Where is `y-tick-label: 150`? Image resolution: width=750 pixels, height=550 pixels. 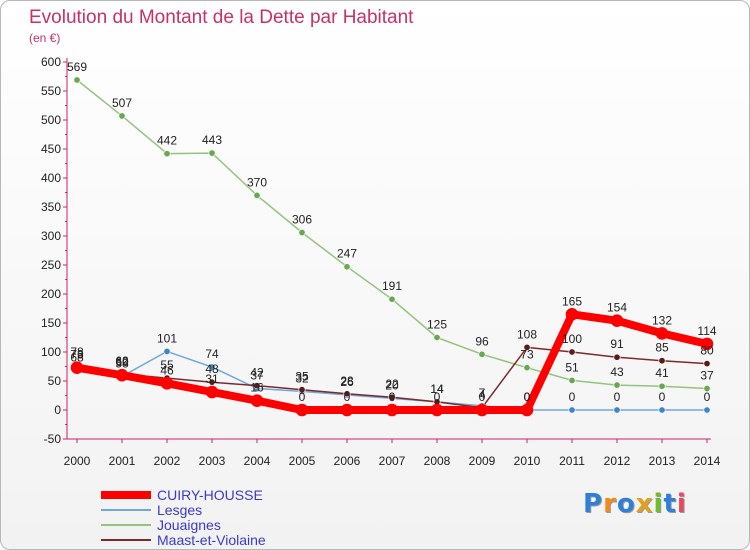
y-tick-label: 150 is located at coordinates (51, 323).